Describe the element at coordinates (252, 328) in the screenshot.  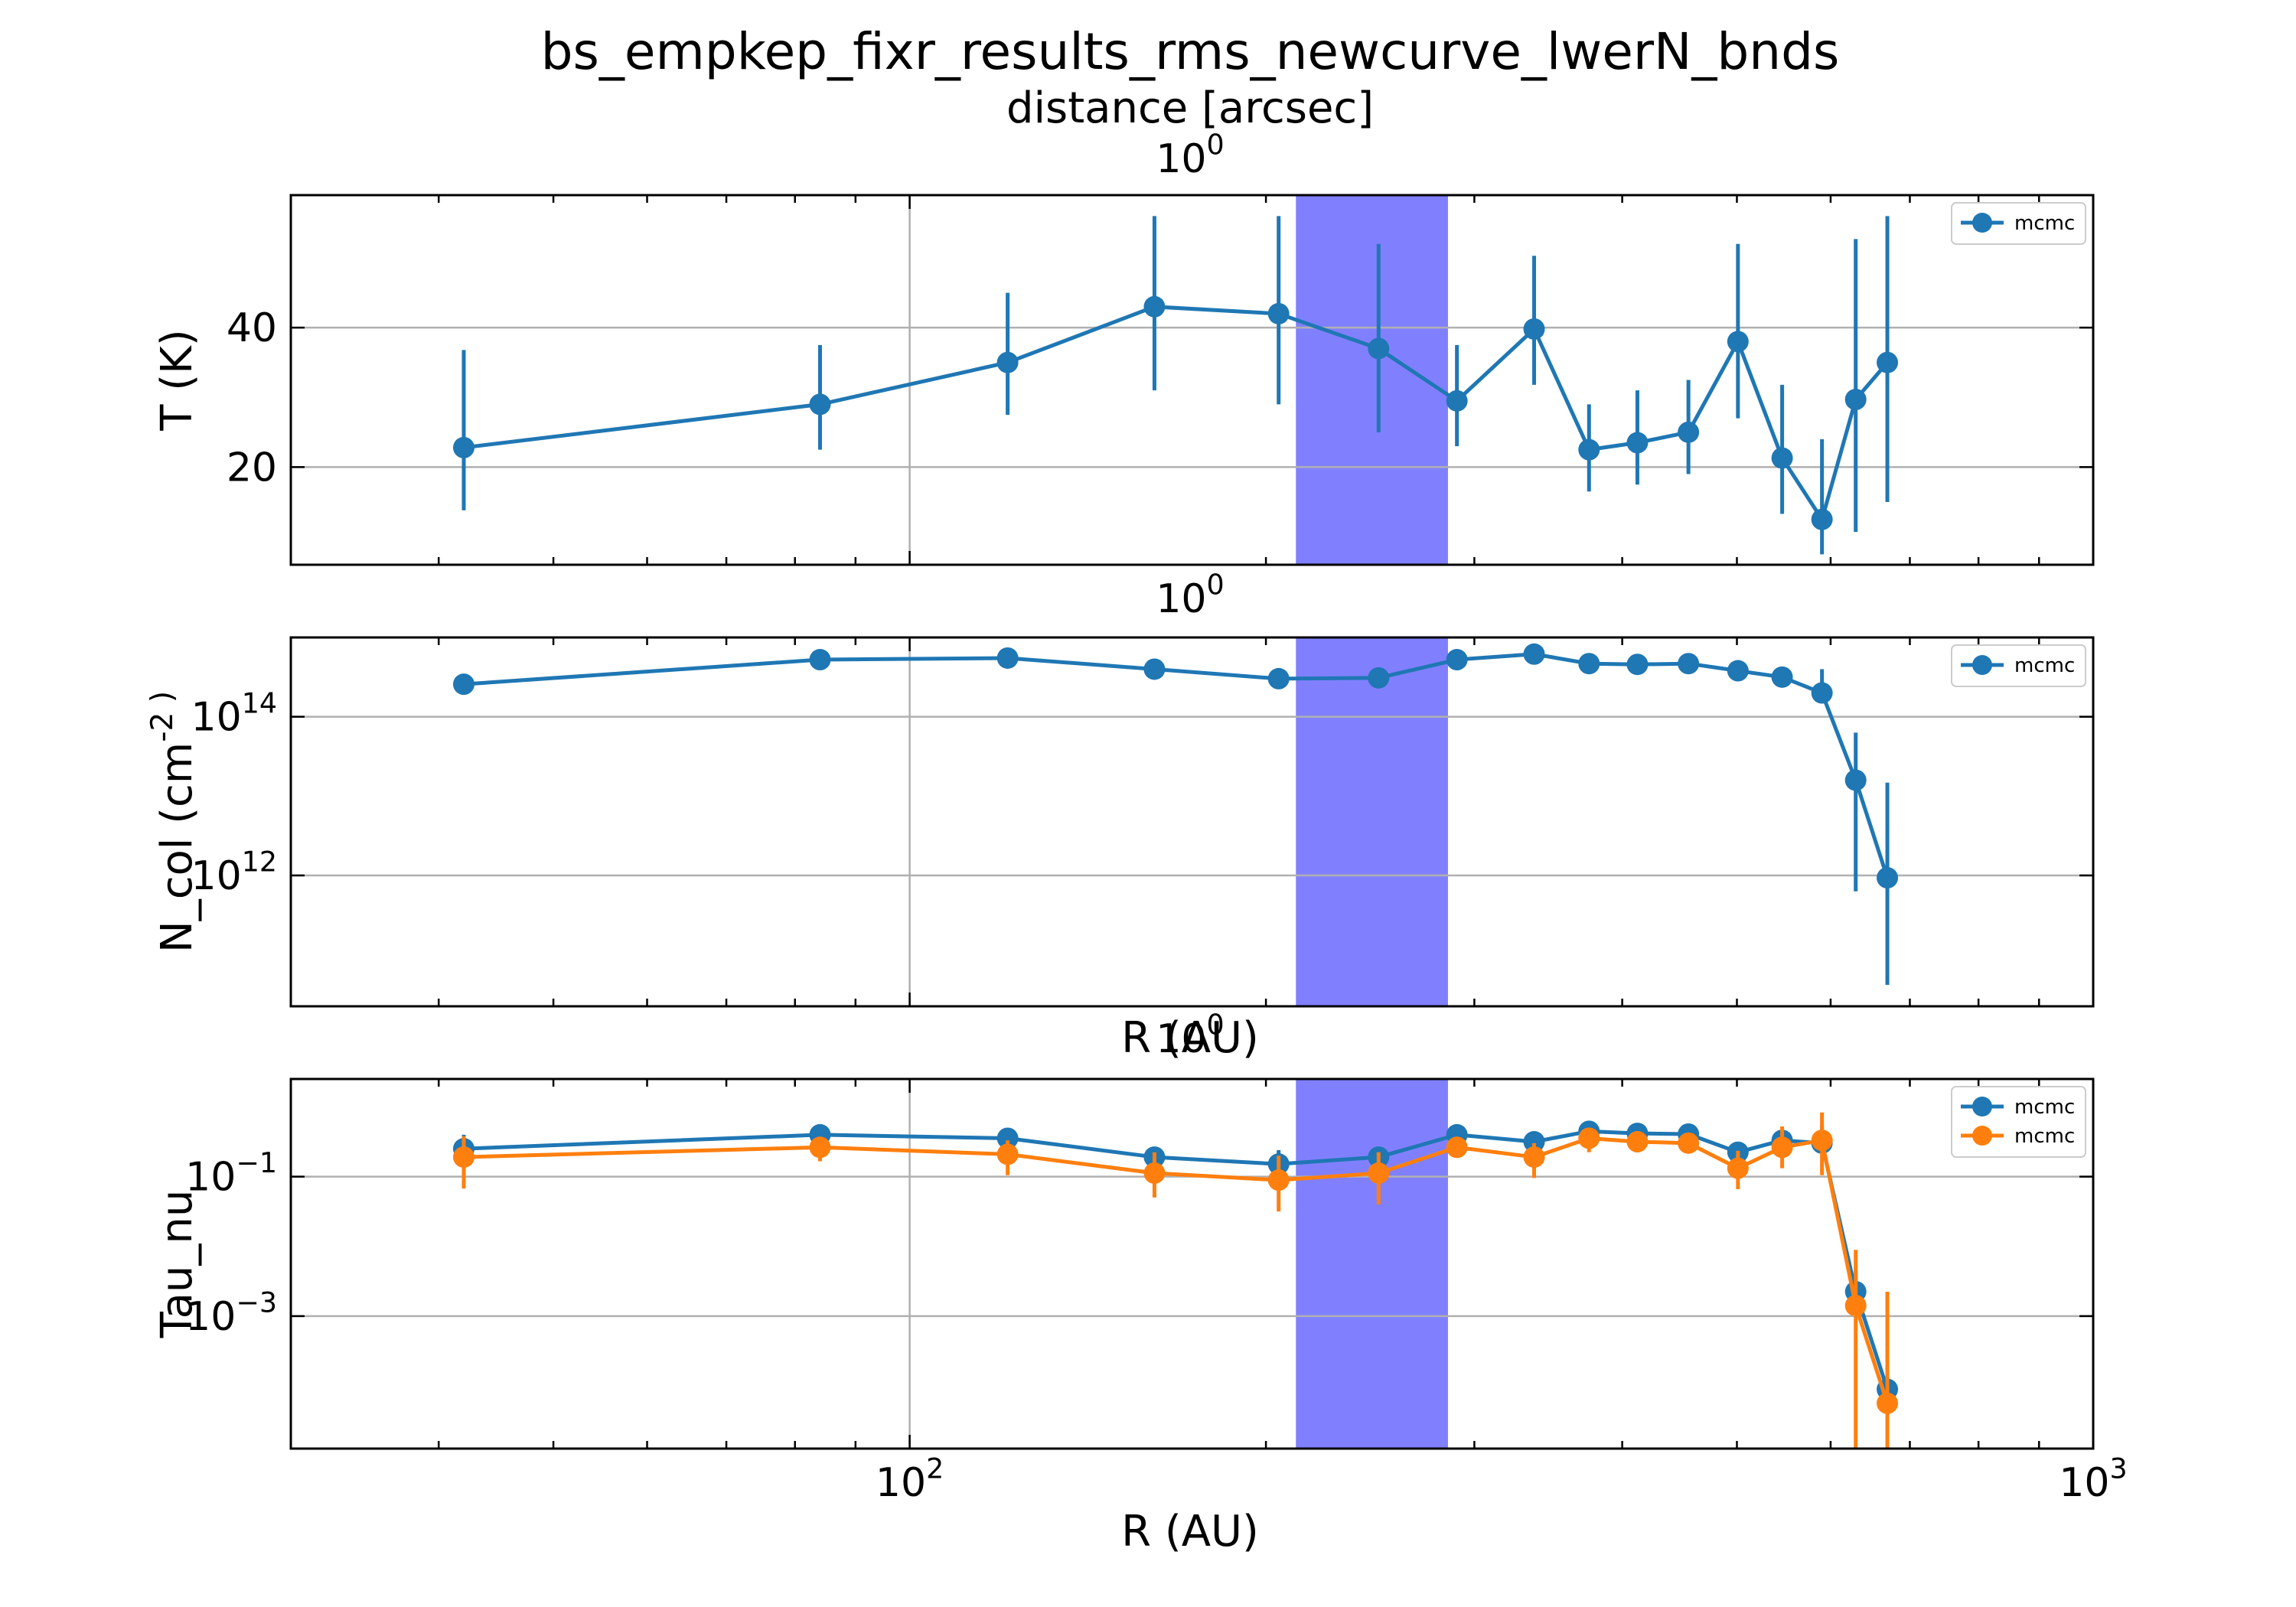
I see `y-tick-label: 40` at that location.